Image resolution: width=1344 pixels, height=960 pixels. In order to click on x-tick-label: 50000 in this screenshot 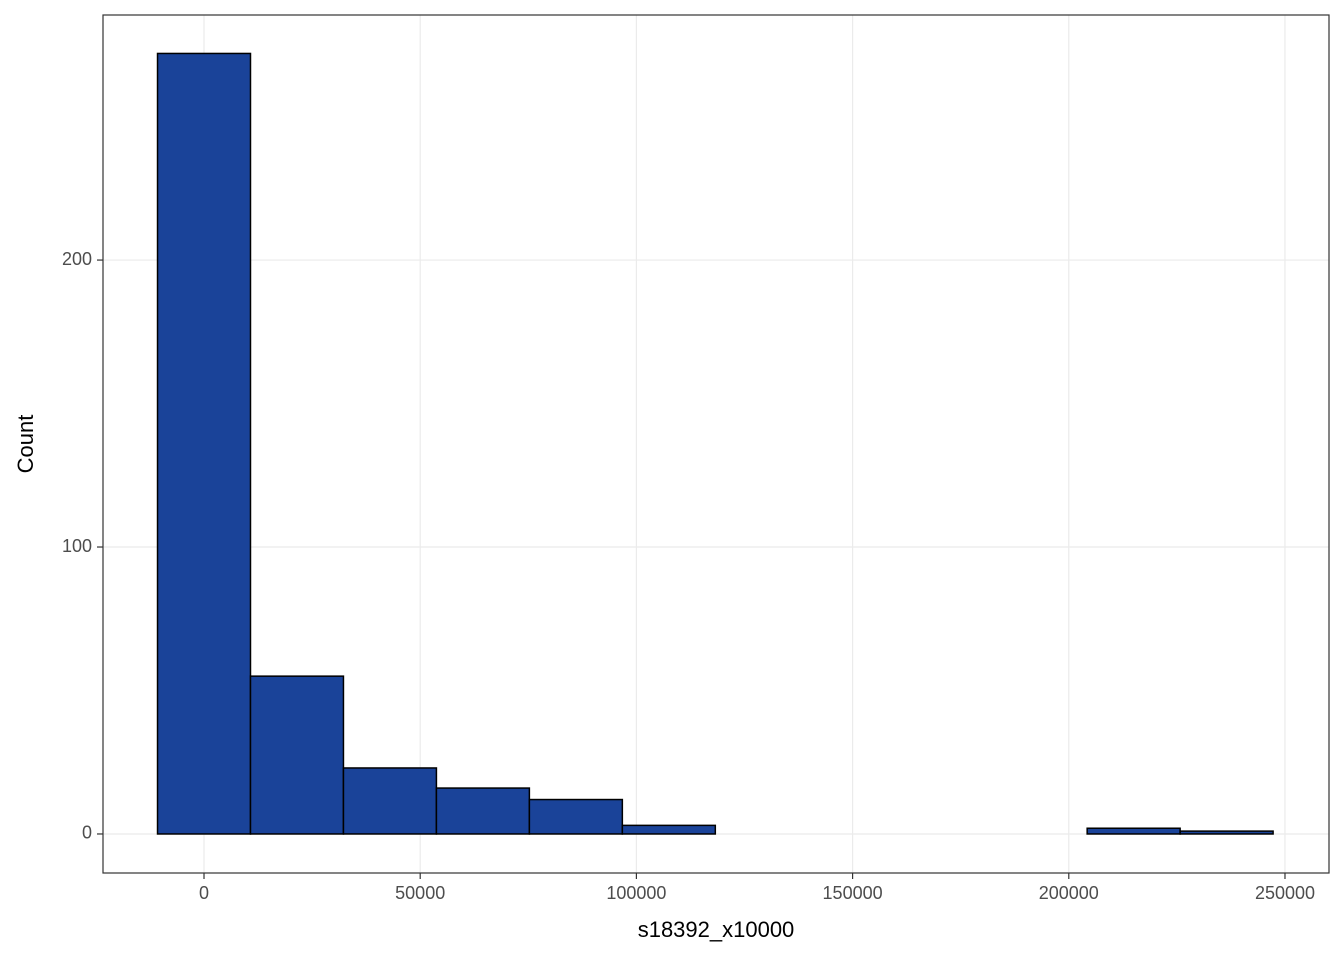, I will do `click(420, 893)`.